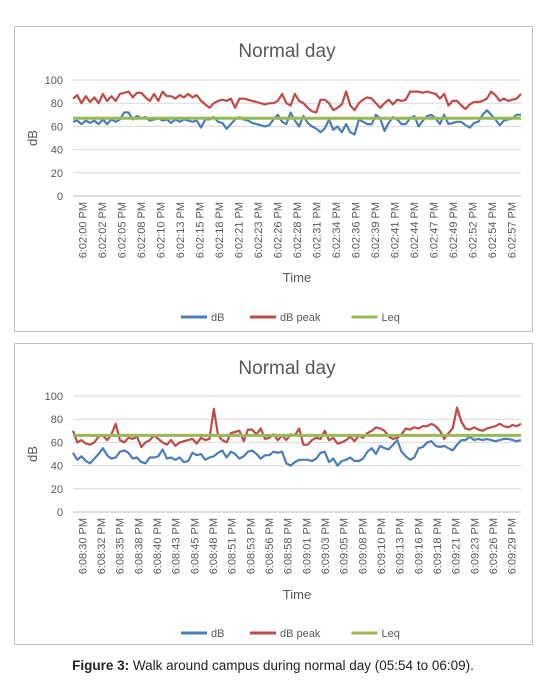 The height and width of the screenshot is (697, 546). Describe the element at coordinates (296, 427) in the screenshot. I see `chart-2-series-db-peak-line` at that location.